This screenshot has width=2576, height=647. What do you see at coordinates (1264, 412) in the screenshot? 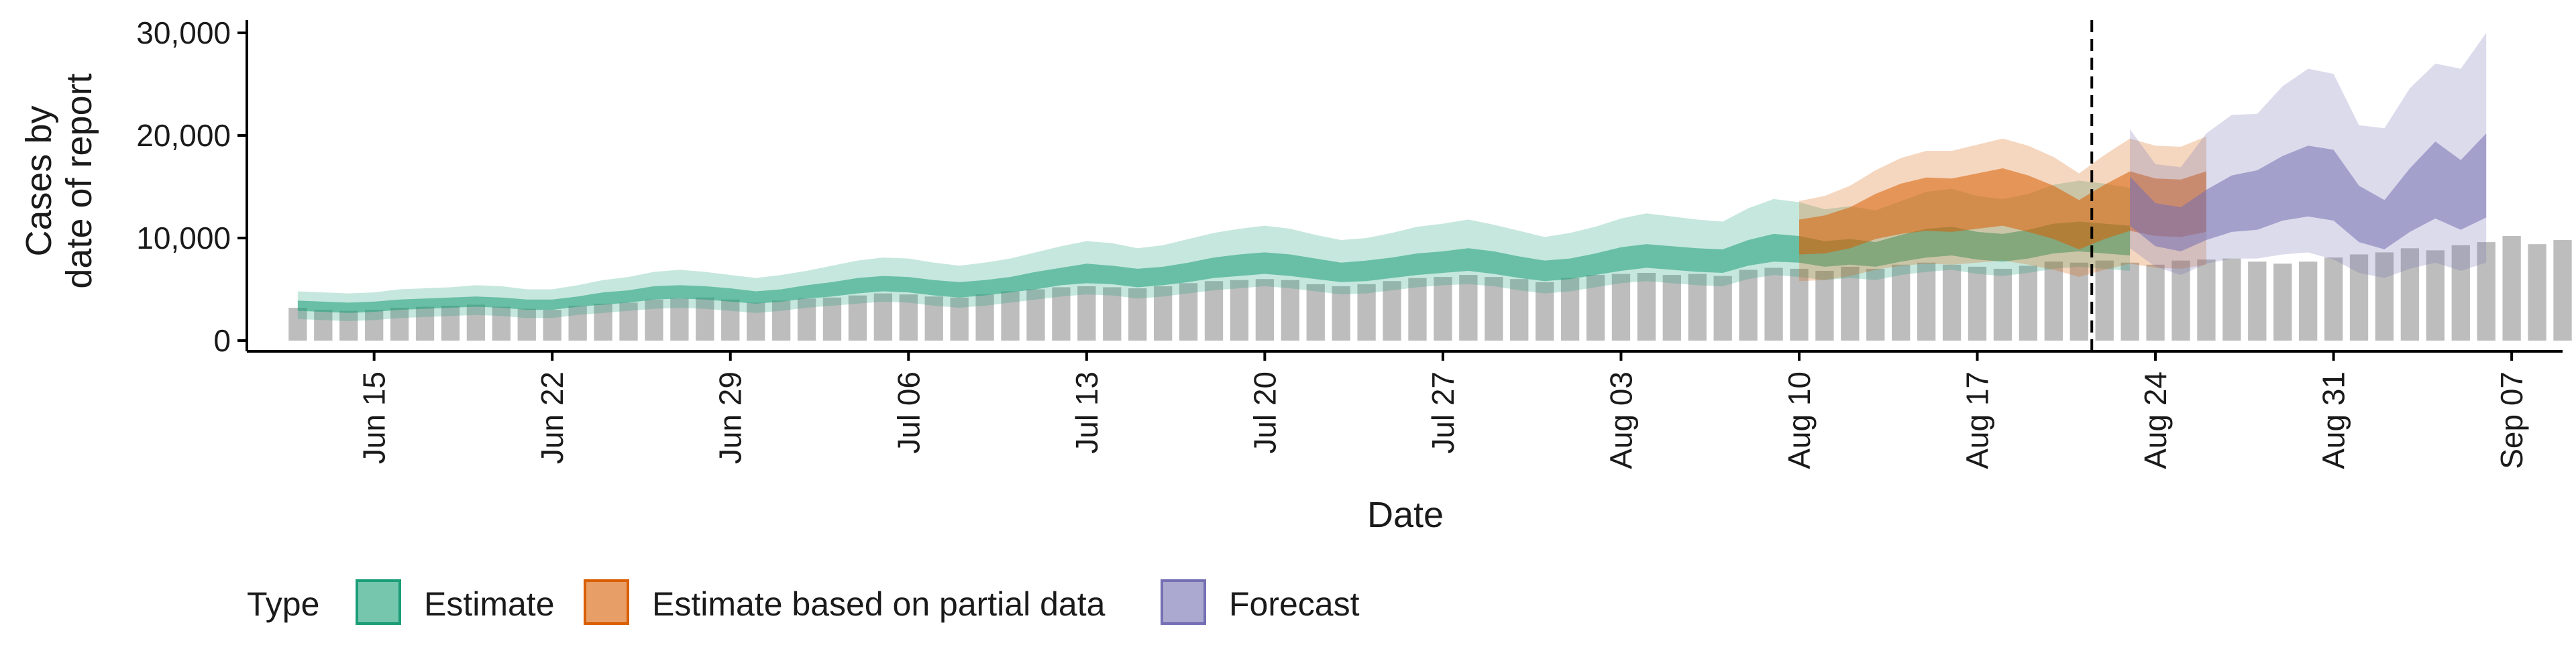
I see `x-tick-label: Jul 20` at bounding box center [1264, 412].